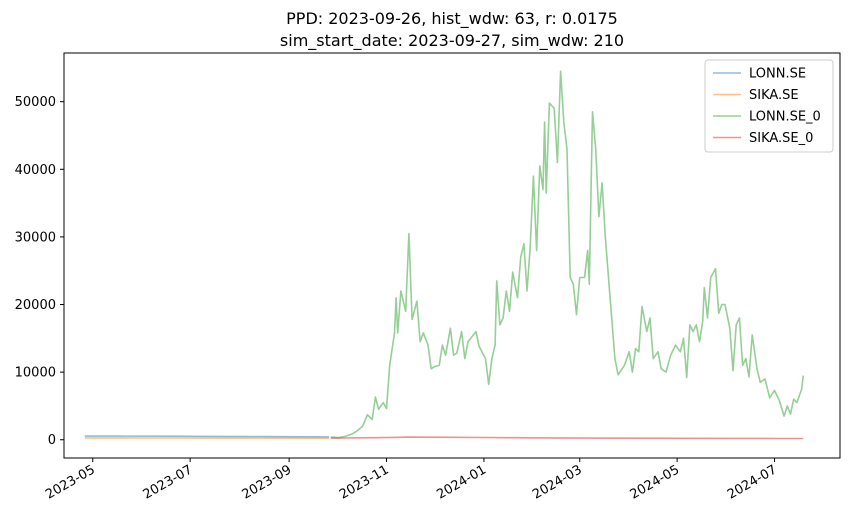 Image resolution: width=848 pixels, height=522 pixels. I want to click on x-tick-label-2023-05: 2023-05, so click(70, 482).